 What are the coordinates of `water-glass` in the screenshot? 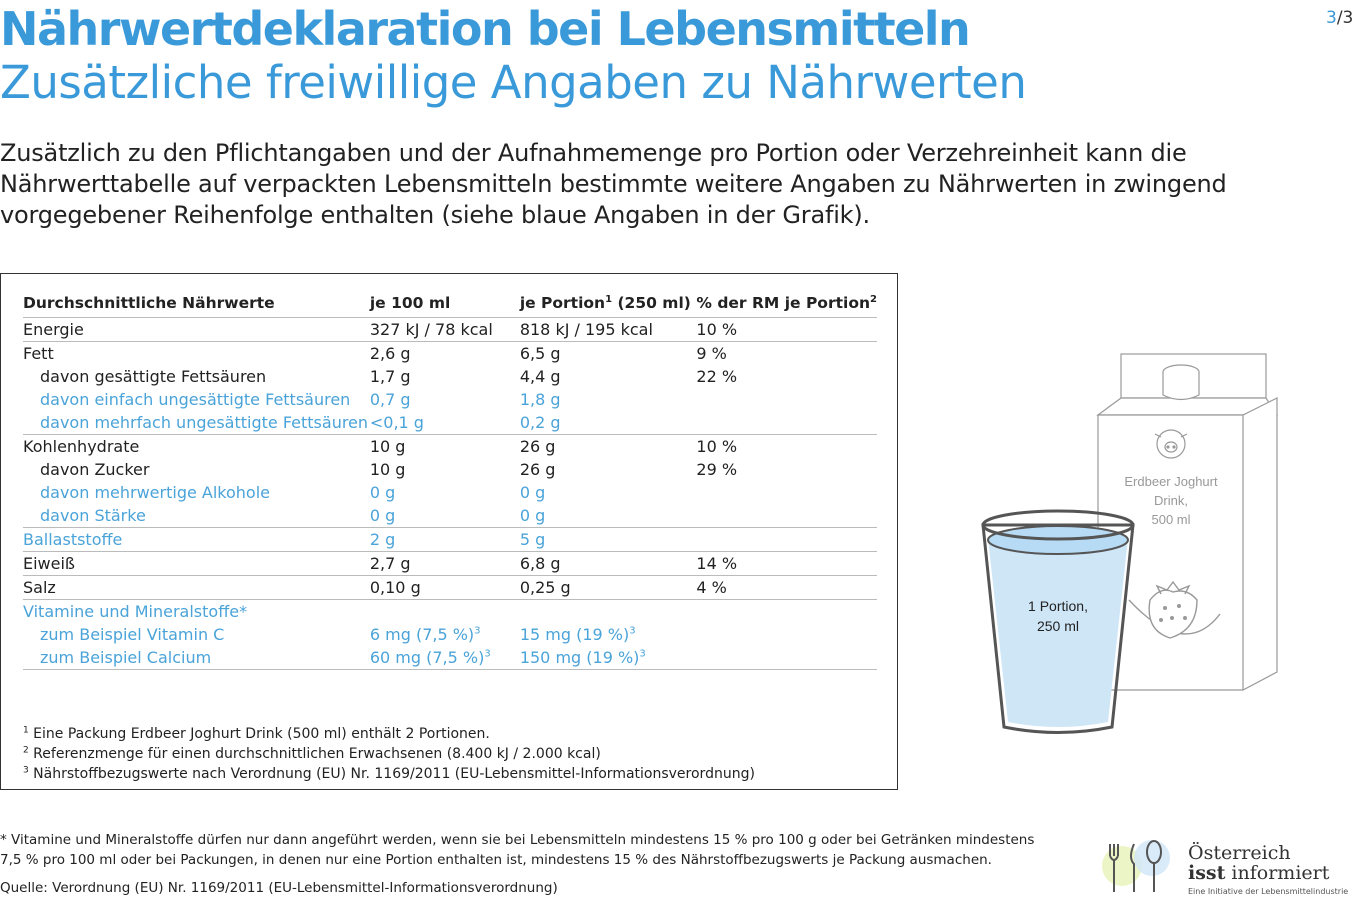 It's located at (1058, 621).